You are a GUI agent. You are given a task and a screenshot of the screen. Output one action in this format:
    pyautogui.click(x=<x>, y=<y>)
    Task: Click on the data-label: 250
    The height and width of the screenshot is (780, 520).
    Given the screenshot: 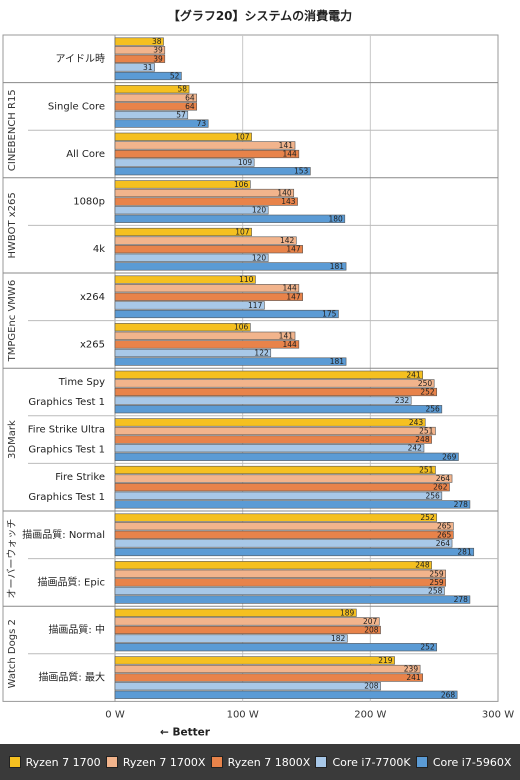 What is the action you would take?
    pyautogui.click(x=425, y=383)
    